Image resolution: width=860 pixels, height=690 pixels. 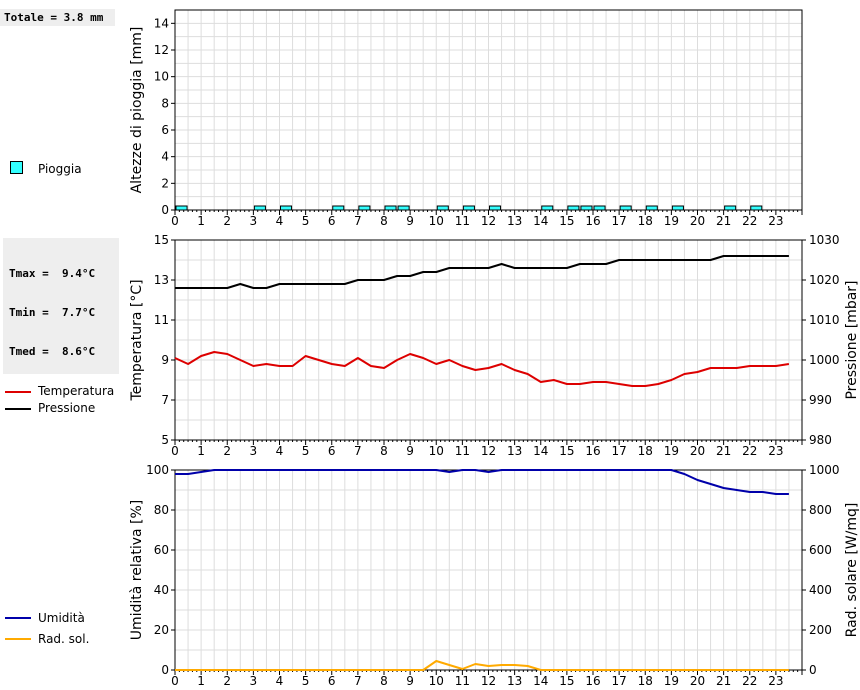 What do you see at coordinates (824, 280) in the screenshot?
I see `y-right-tick-label: 1020` at bounding box center [824, 280].